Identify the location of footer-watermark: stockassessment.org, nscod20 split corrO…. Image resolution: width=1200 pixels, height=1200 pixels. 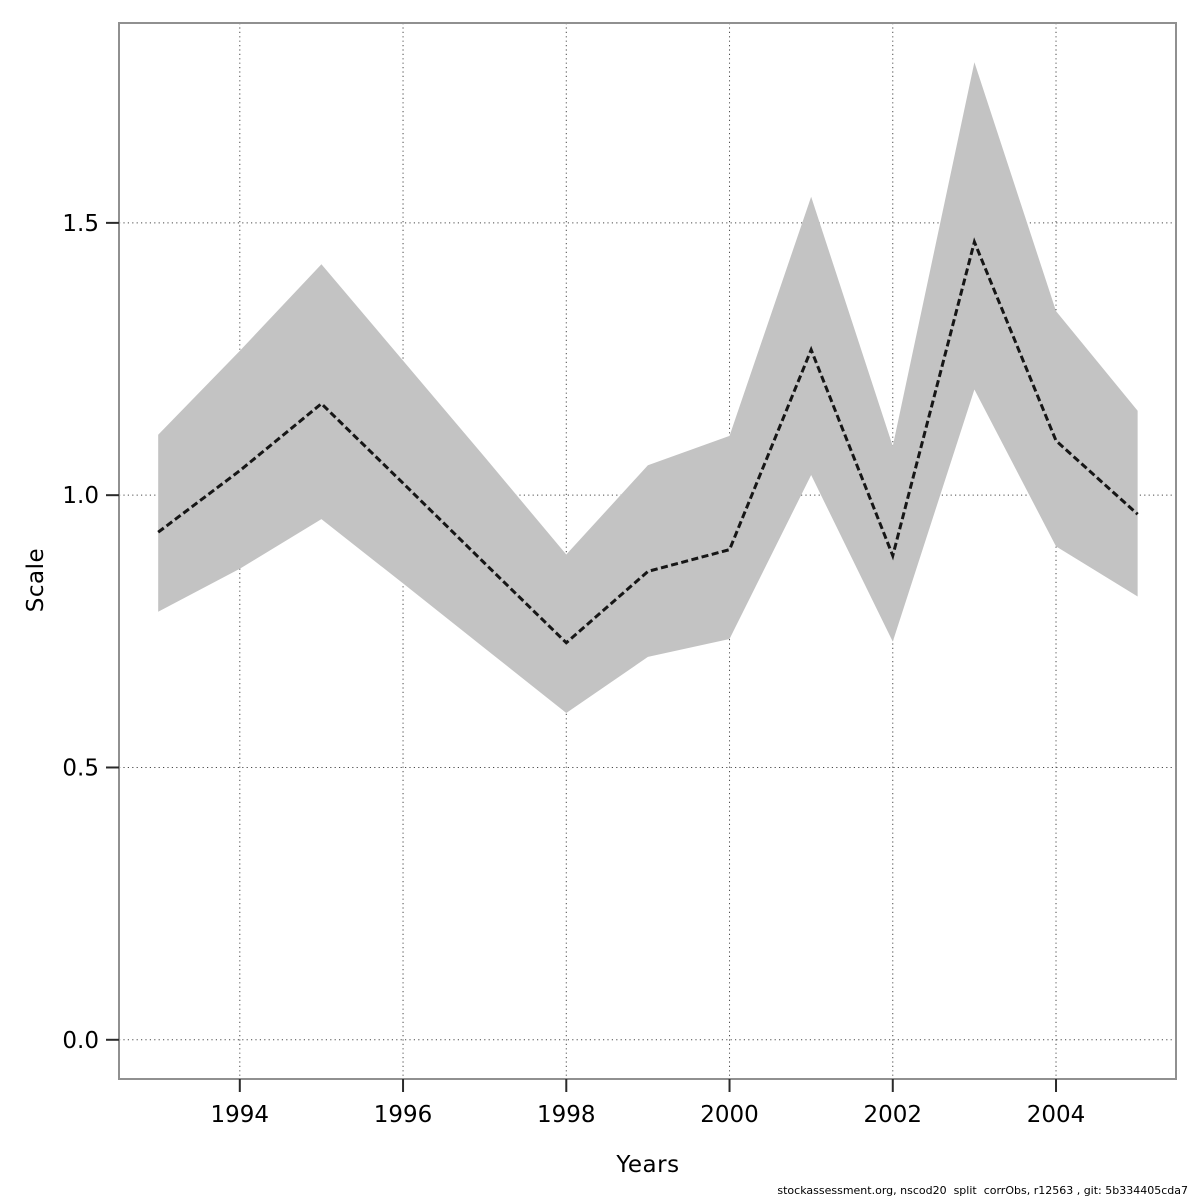
(982, 1190).